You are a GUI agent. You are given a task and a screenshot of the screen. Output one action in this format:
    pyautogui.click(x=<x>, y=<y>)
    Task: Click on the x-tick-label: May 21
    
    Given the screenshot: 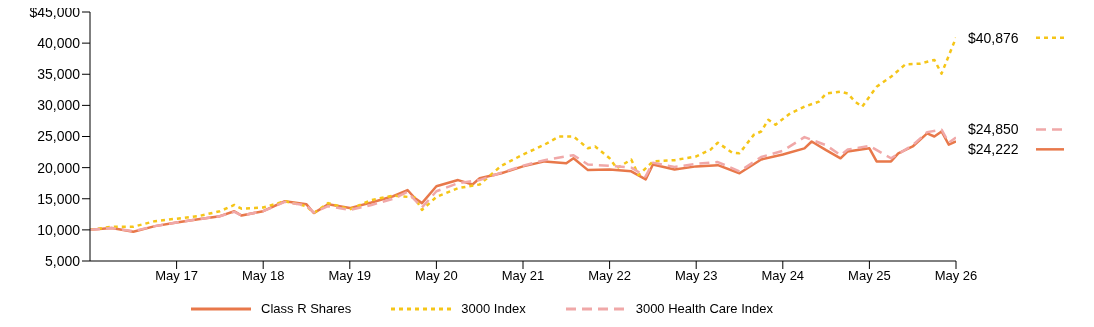 What is the action you would take?
    pyautogui.click(x=523, y=276)
    